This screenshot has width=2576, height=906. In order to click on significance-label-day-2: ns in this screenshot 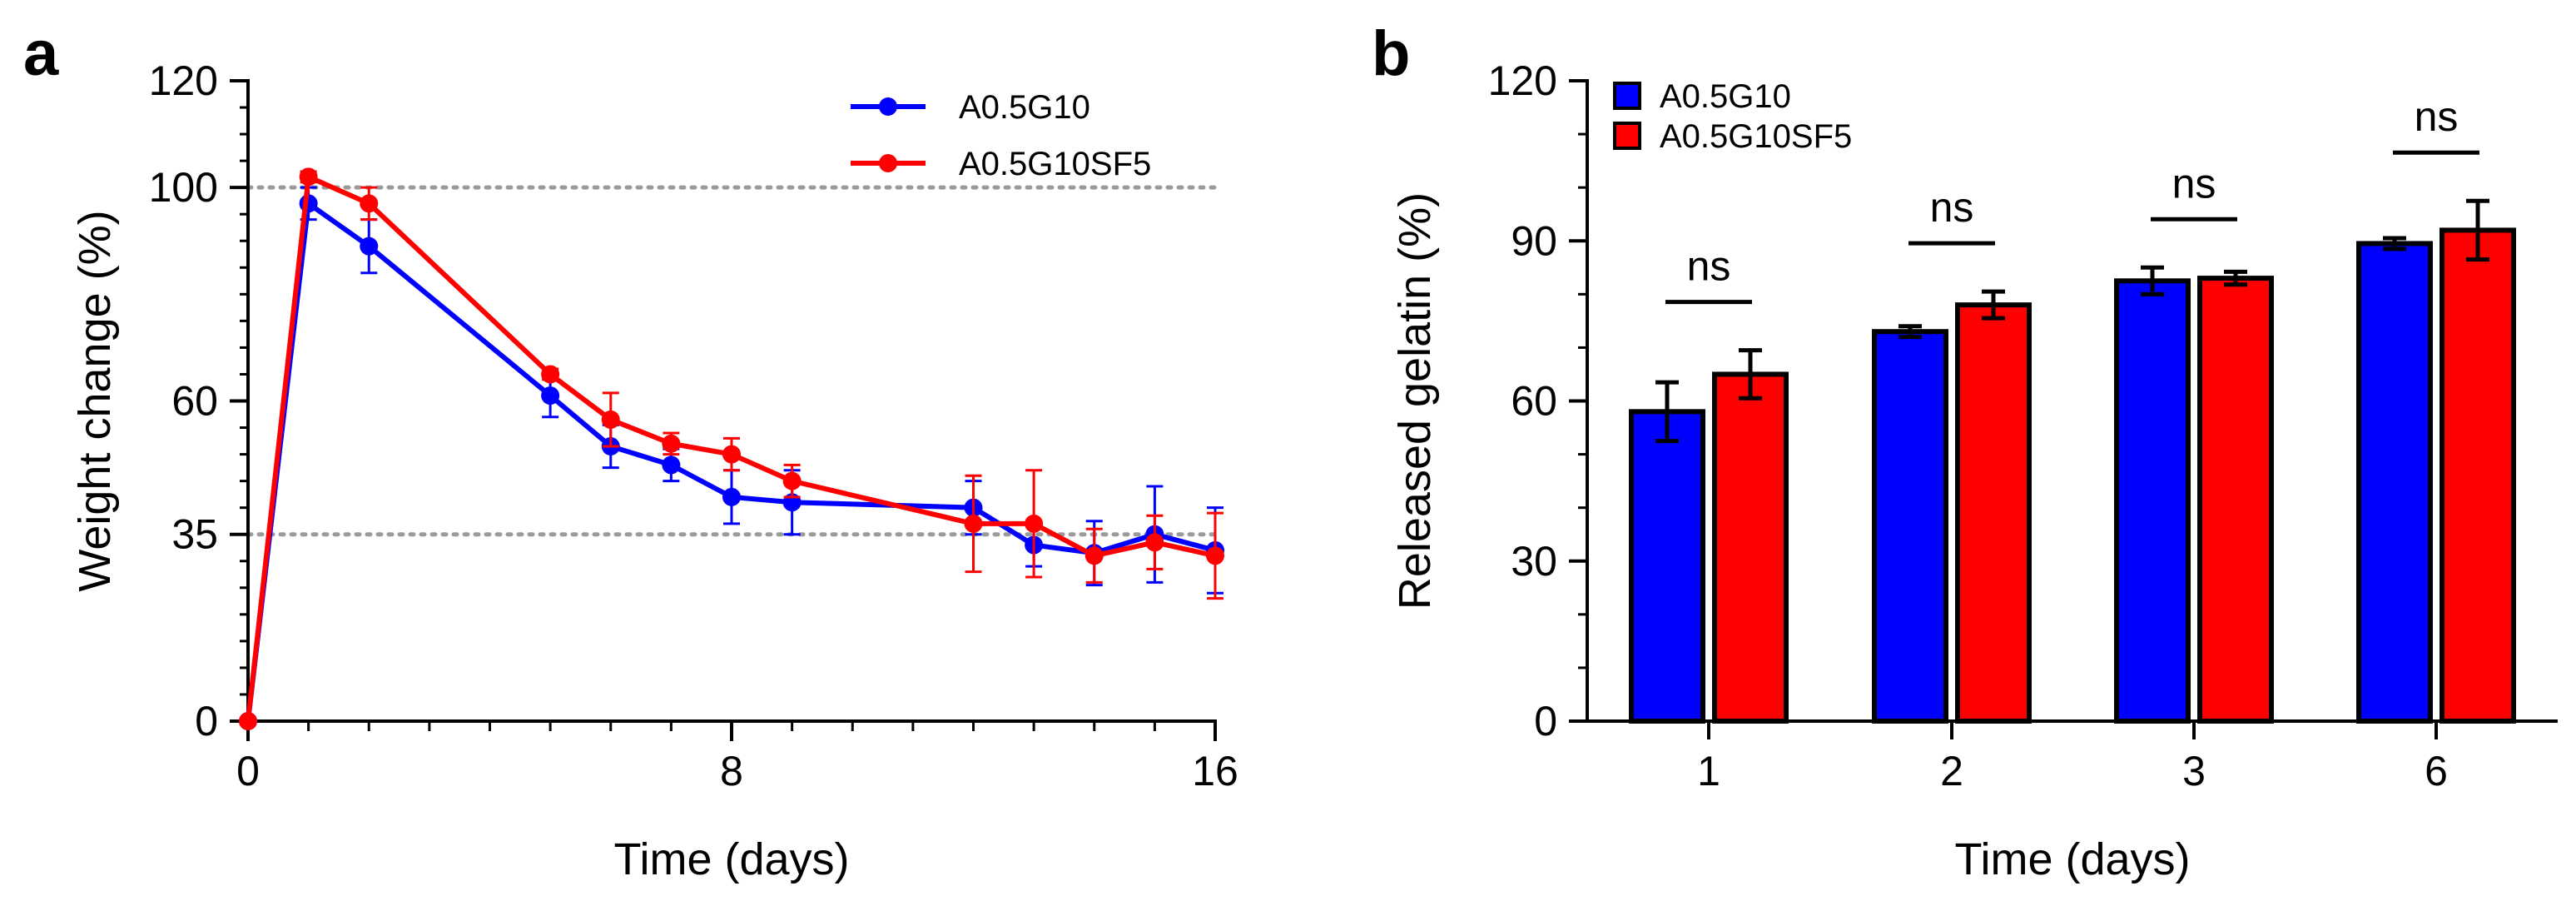, I will do `click(1952, 207)`.